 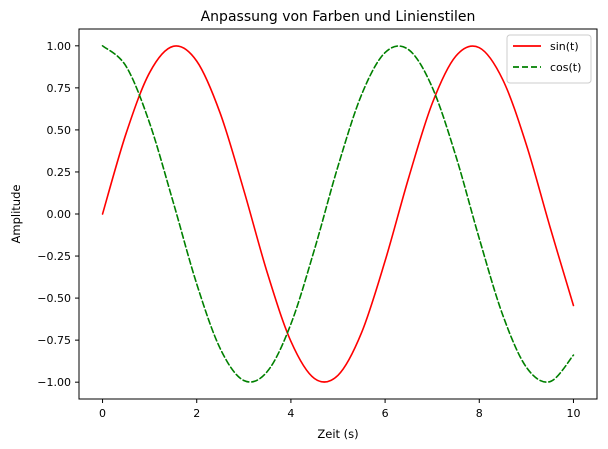 I want to click on y-tick-label-0: 0.00, so click(x=59, y=214).